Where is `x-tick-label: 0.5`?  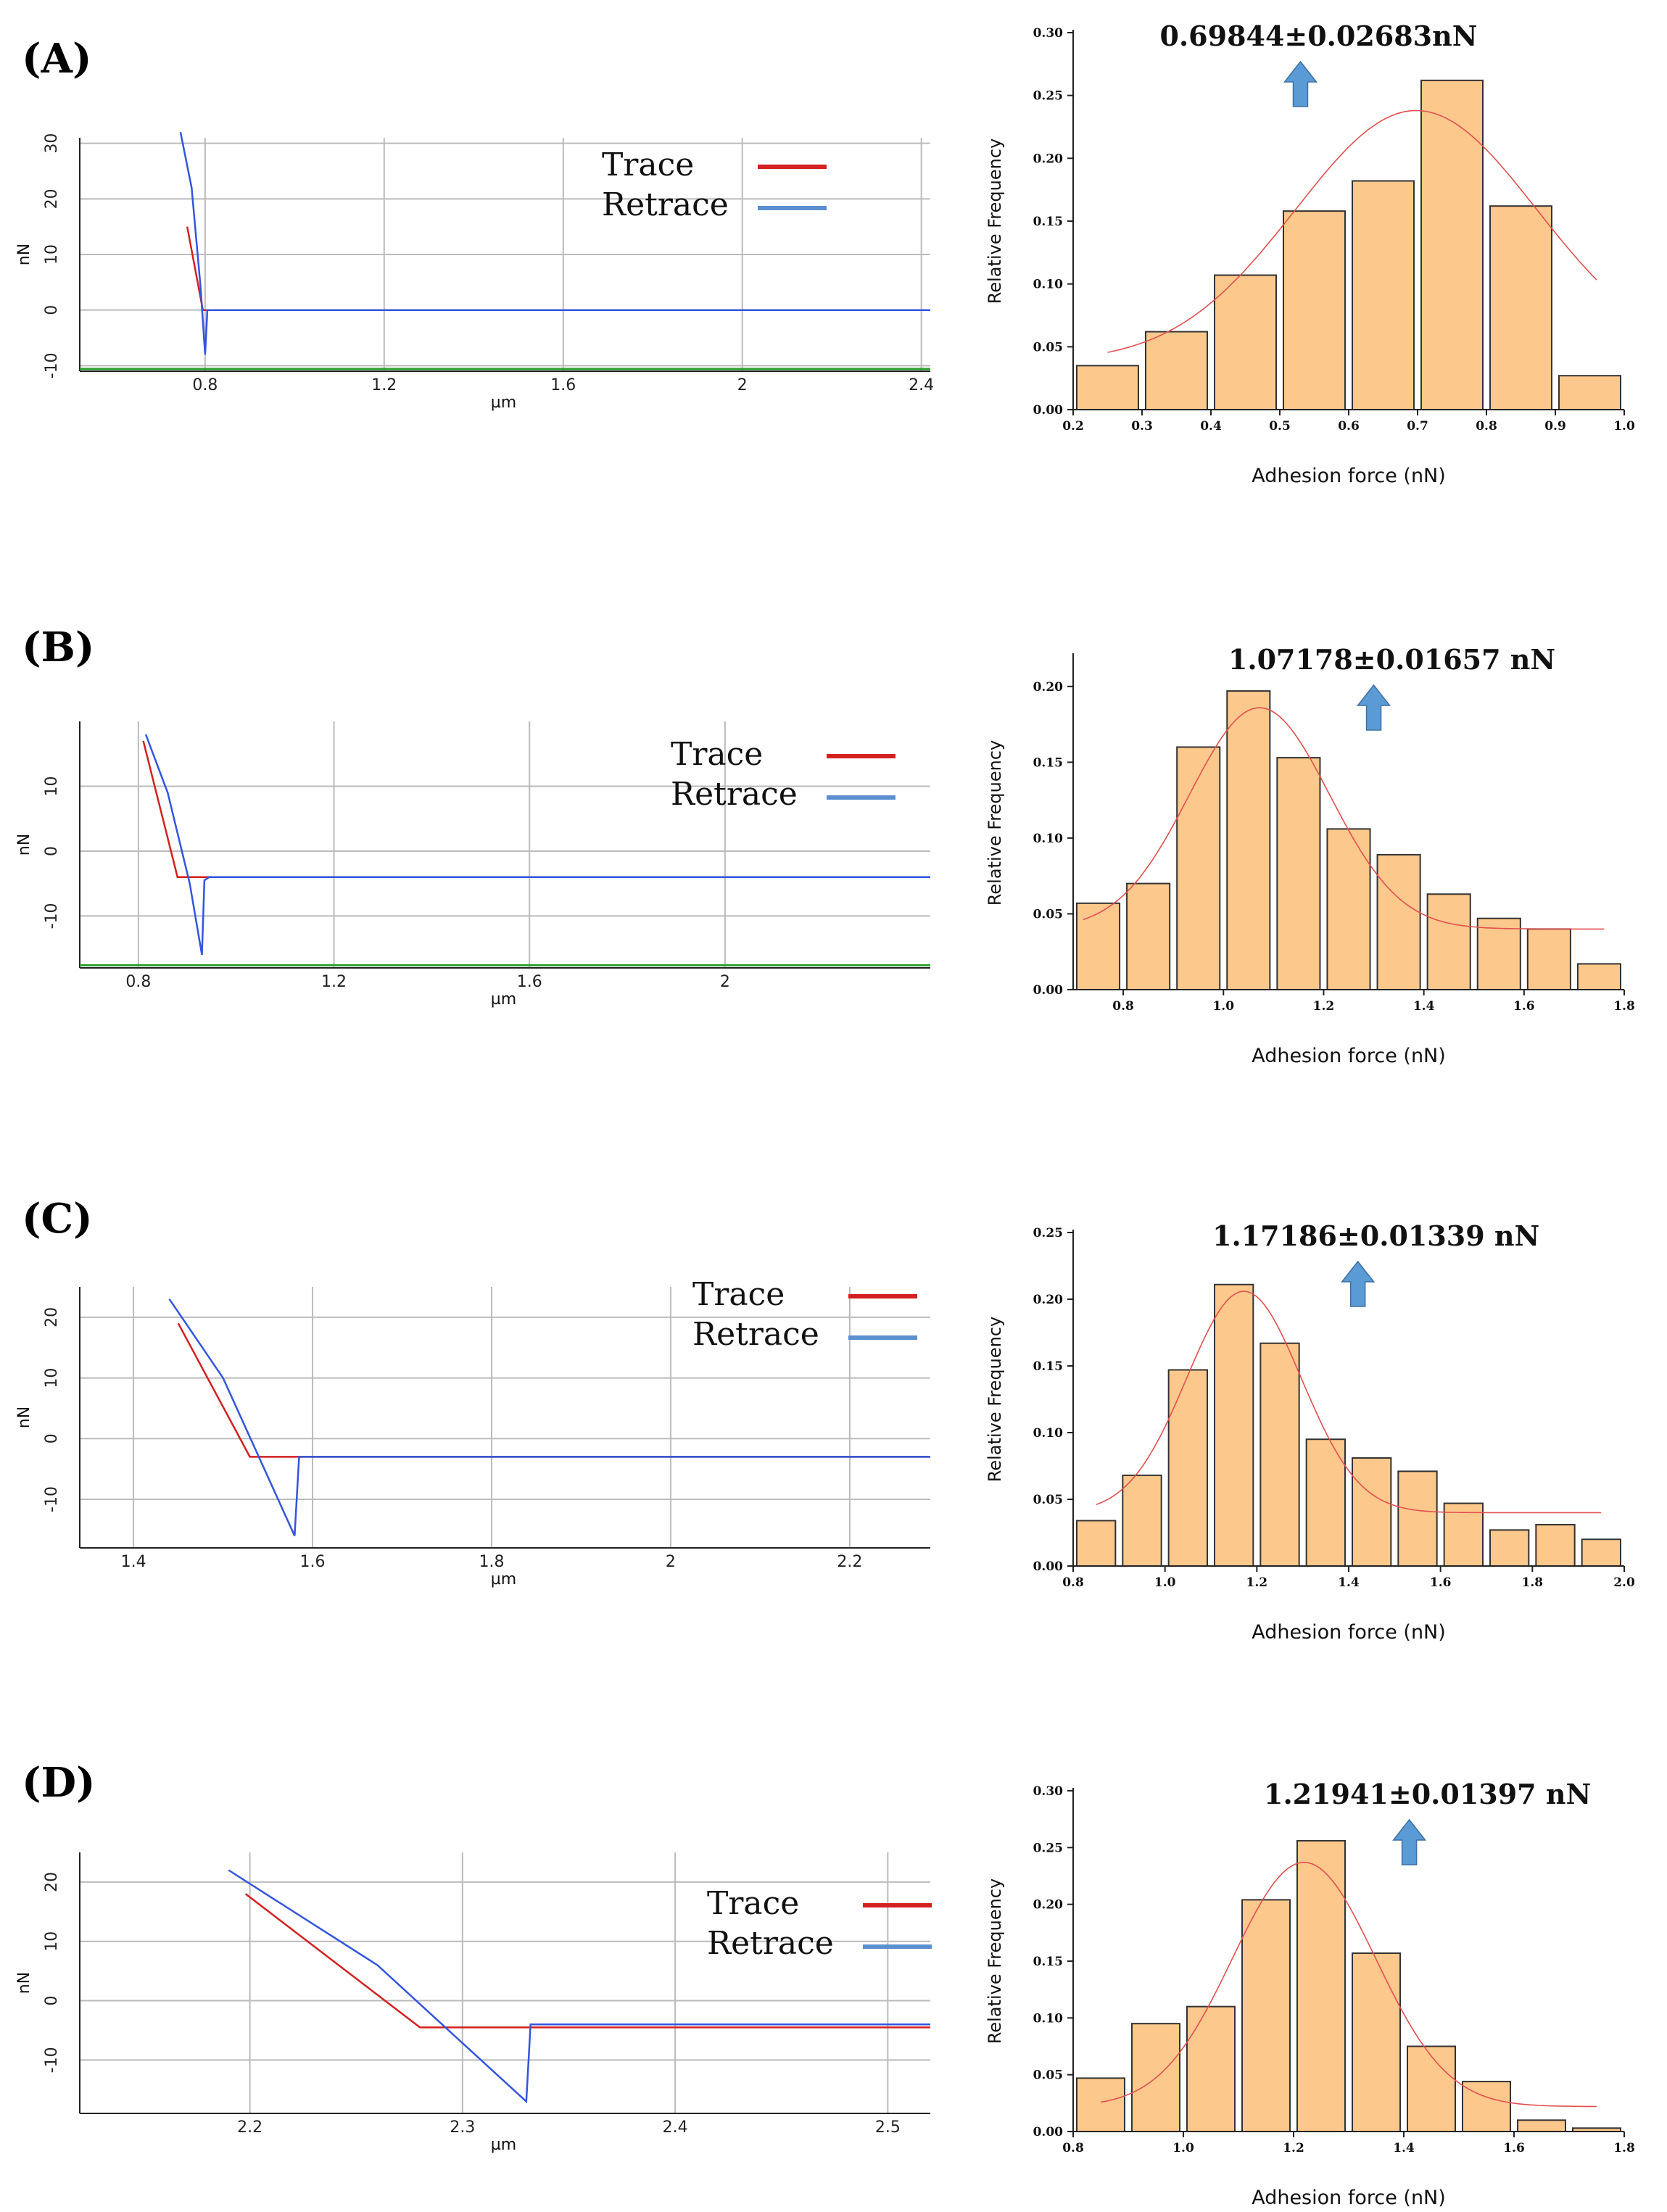 x-tick-label: 0.5 is located at coordinates (1280, 426).